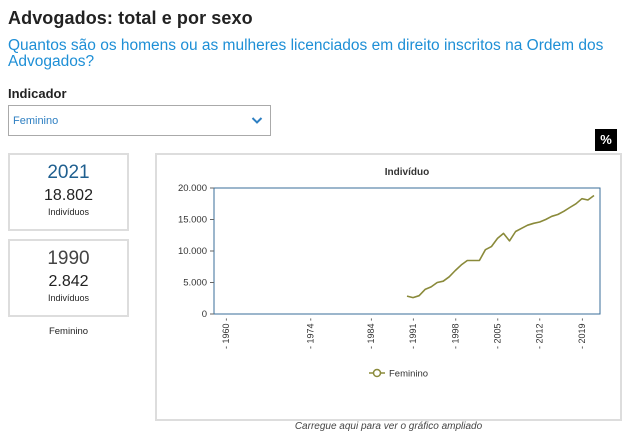 This screenshot has width=640, height=441. I want to click on stat-card-latest: 2021 18.802 Indivíduos, so click(68, 192).